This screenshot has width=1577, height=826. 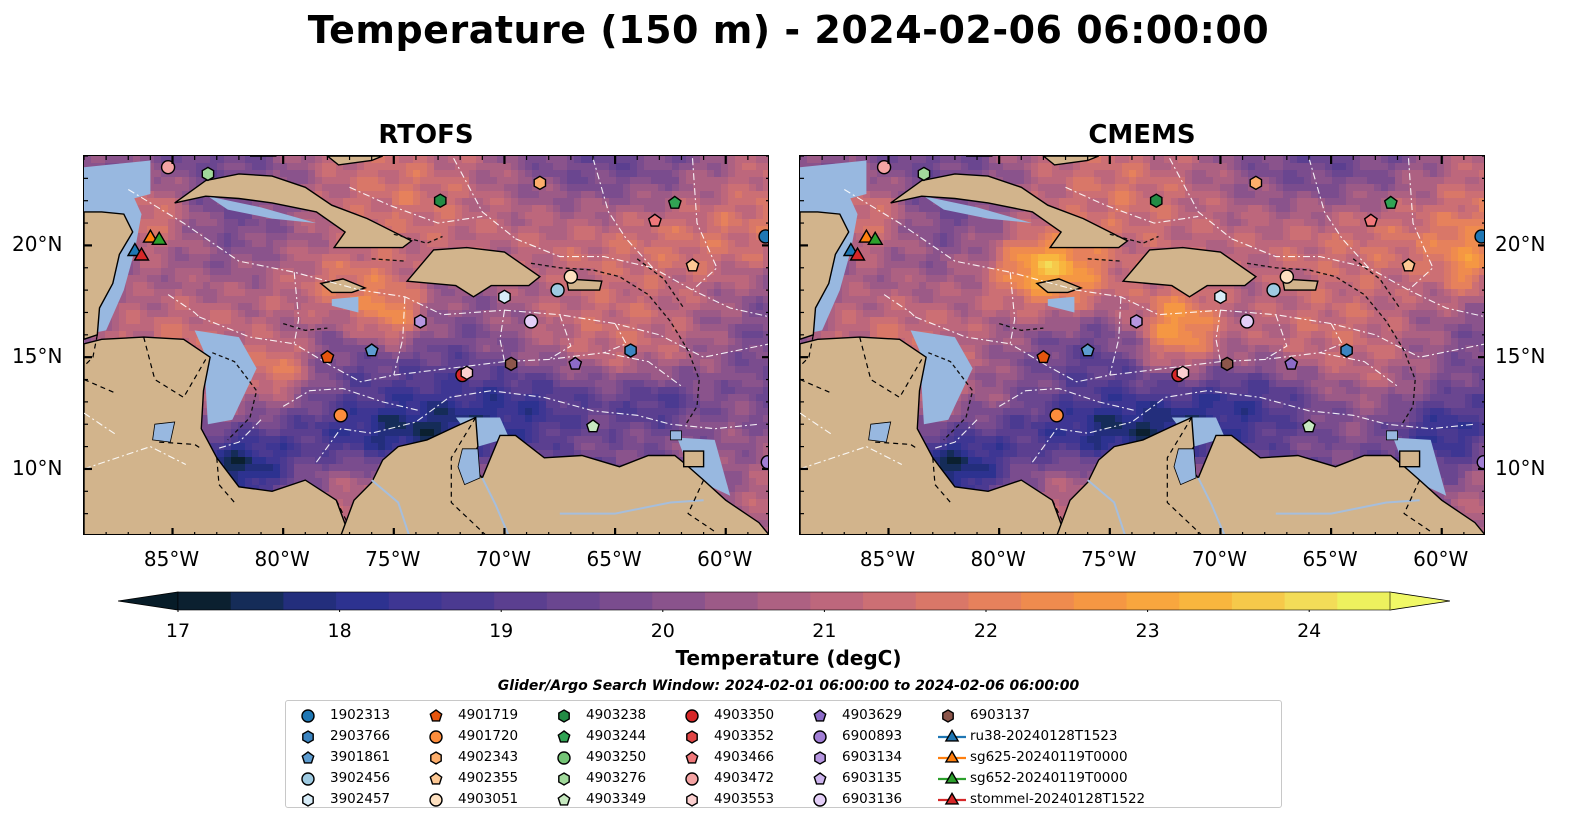 What do you see at coordinates (360, 799) in the screenshot?
I see `legend-label: 3902457` at bounding box center [360, 799].